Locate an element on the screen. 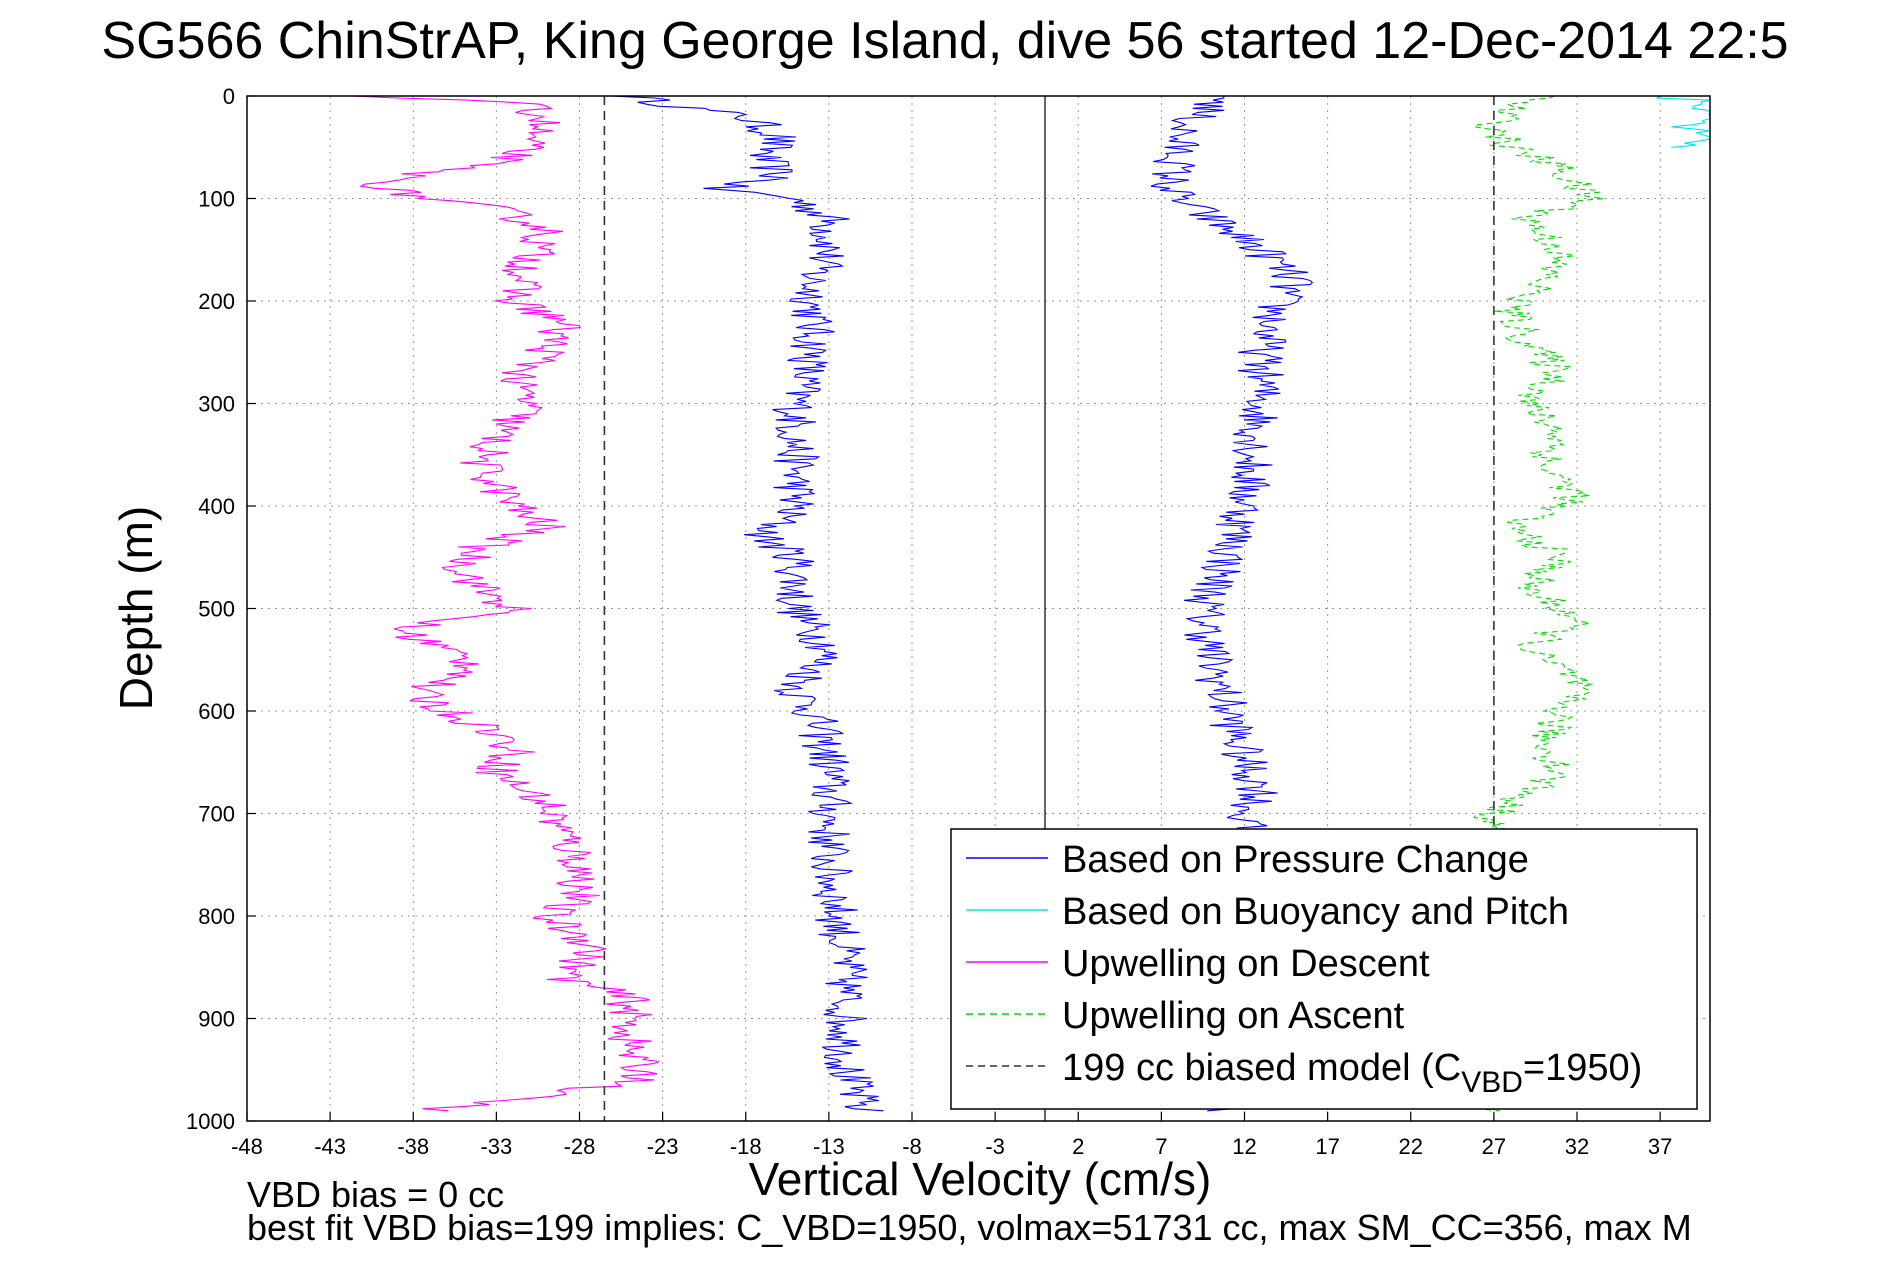  y-tick-label: 600 is located at coordinates (216, 711).